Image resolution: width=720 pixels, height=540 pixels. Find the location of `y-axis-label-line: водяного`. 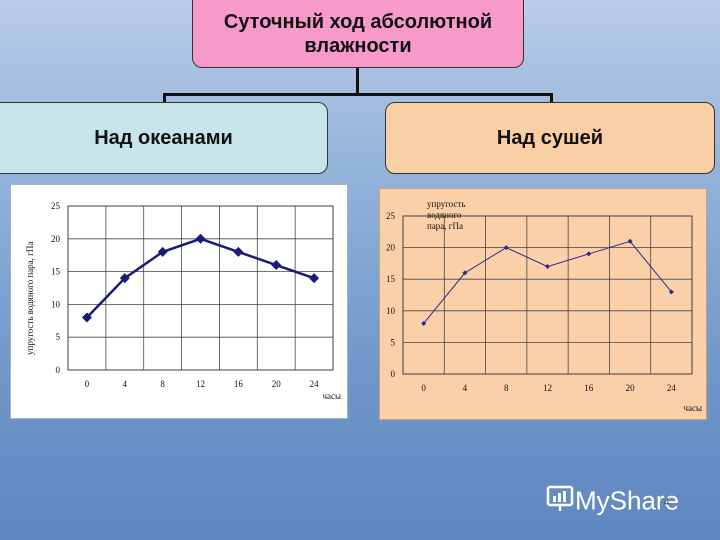

y-axis-label-line: водяного is located at coordinates (444, 215).